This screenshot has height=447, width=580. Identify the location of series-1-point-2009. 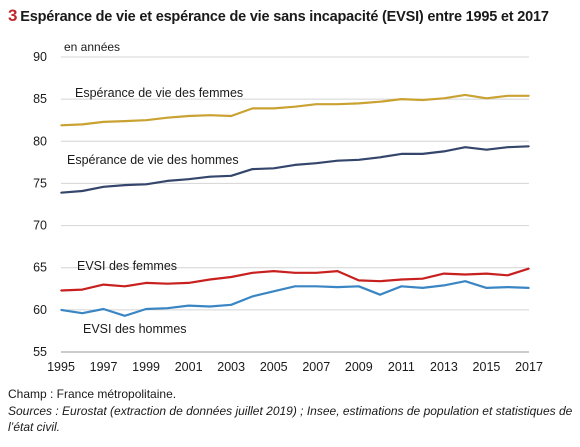
(359, 103).